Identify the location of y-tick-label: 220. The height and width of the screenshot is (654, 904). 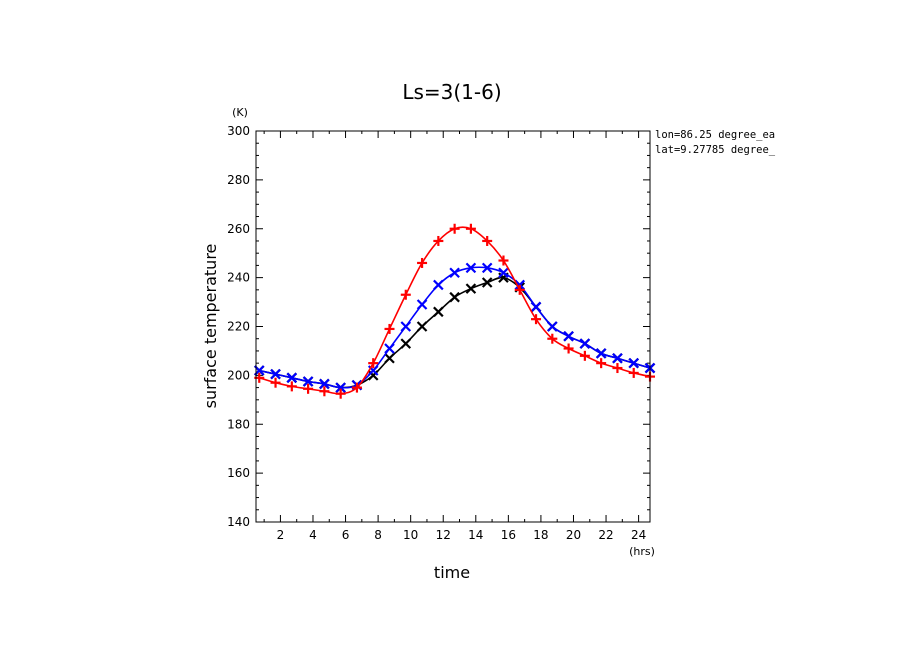
(238, 327).